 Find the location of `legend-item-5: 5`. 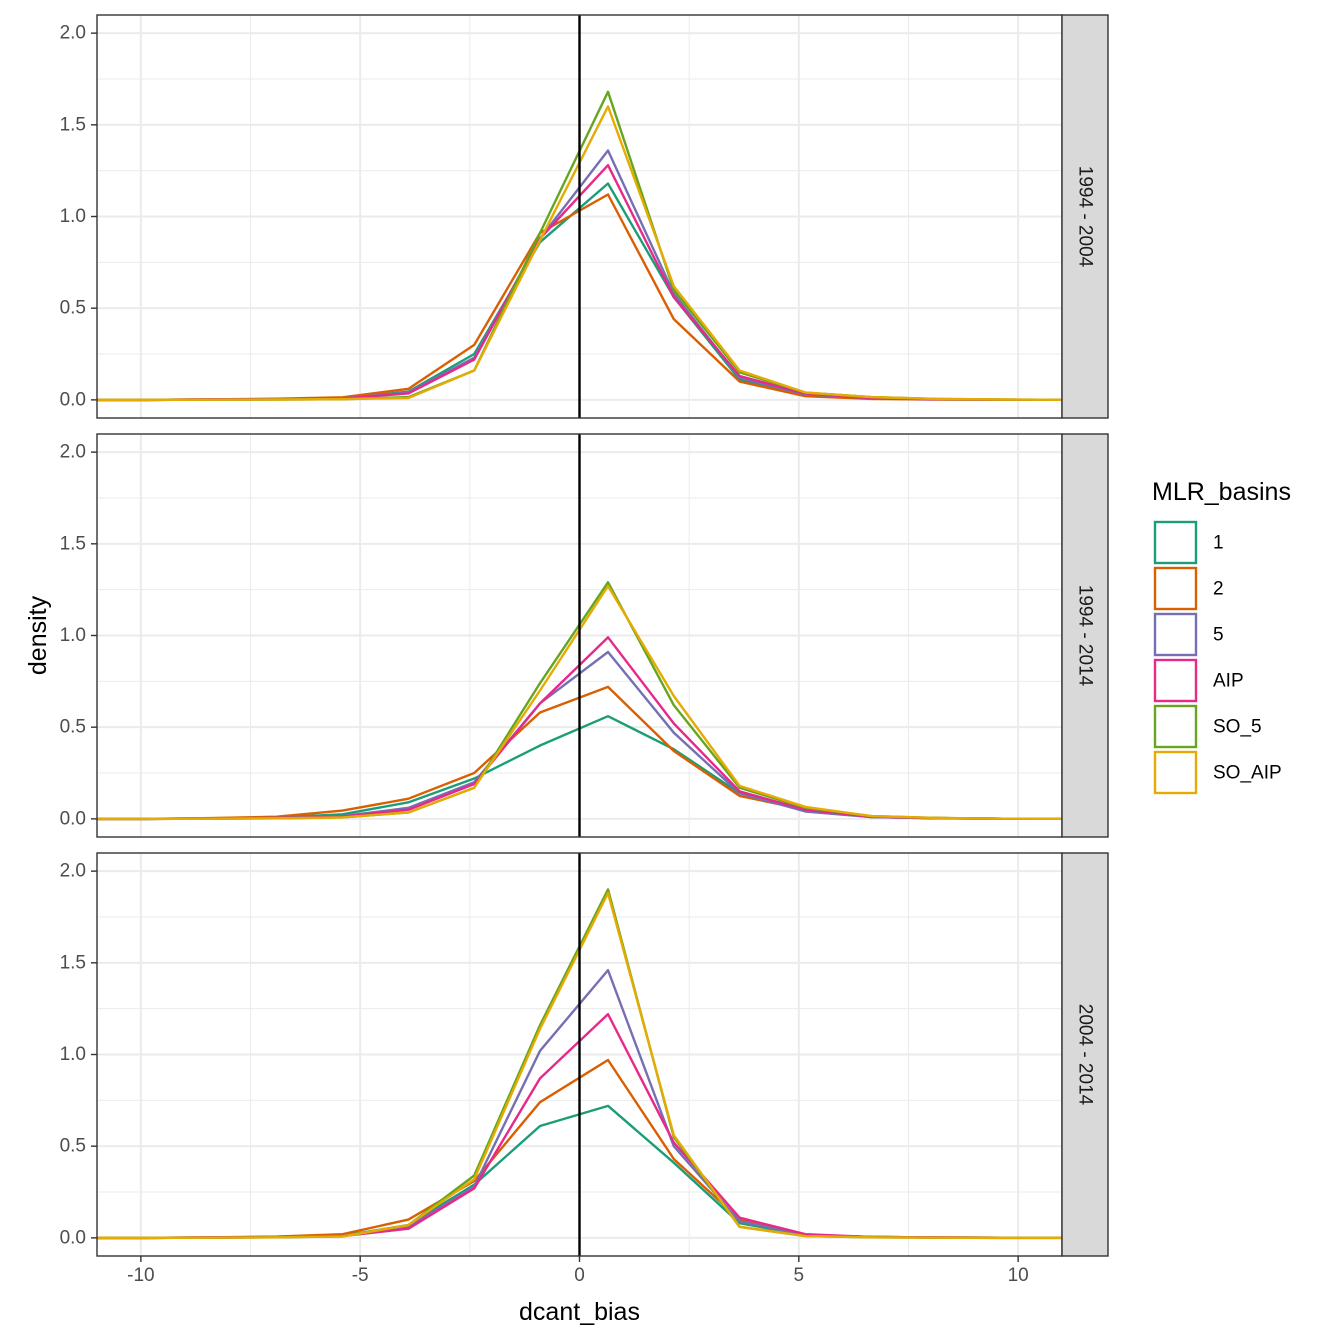

legend-item-5: 5 is located at coordinates (1188, 634).